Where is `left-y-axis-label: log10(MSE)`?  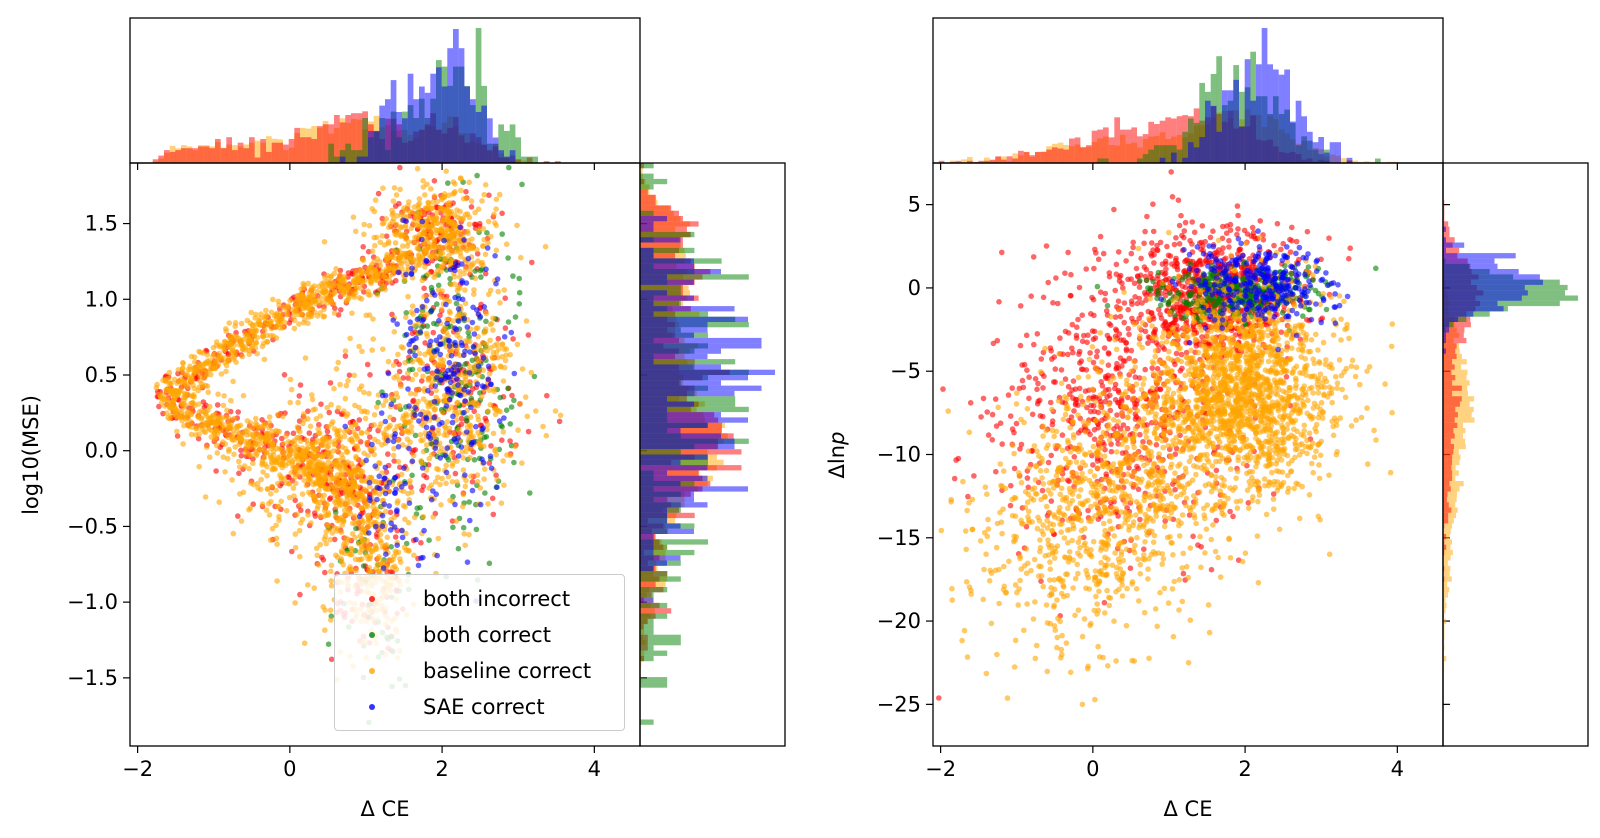
left-y-axis-label: log10(MSE) is located at coordinates (31, 455).